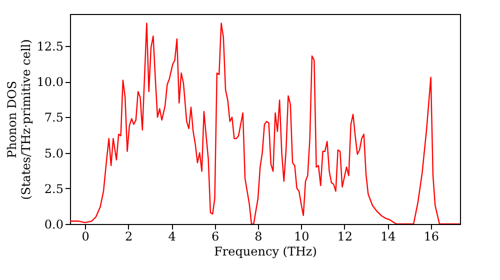 This screenshot has width=500, height=280. I want to click on x-axis-title: Frequency (THz), so click(265, 251).